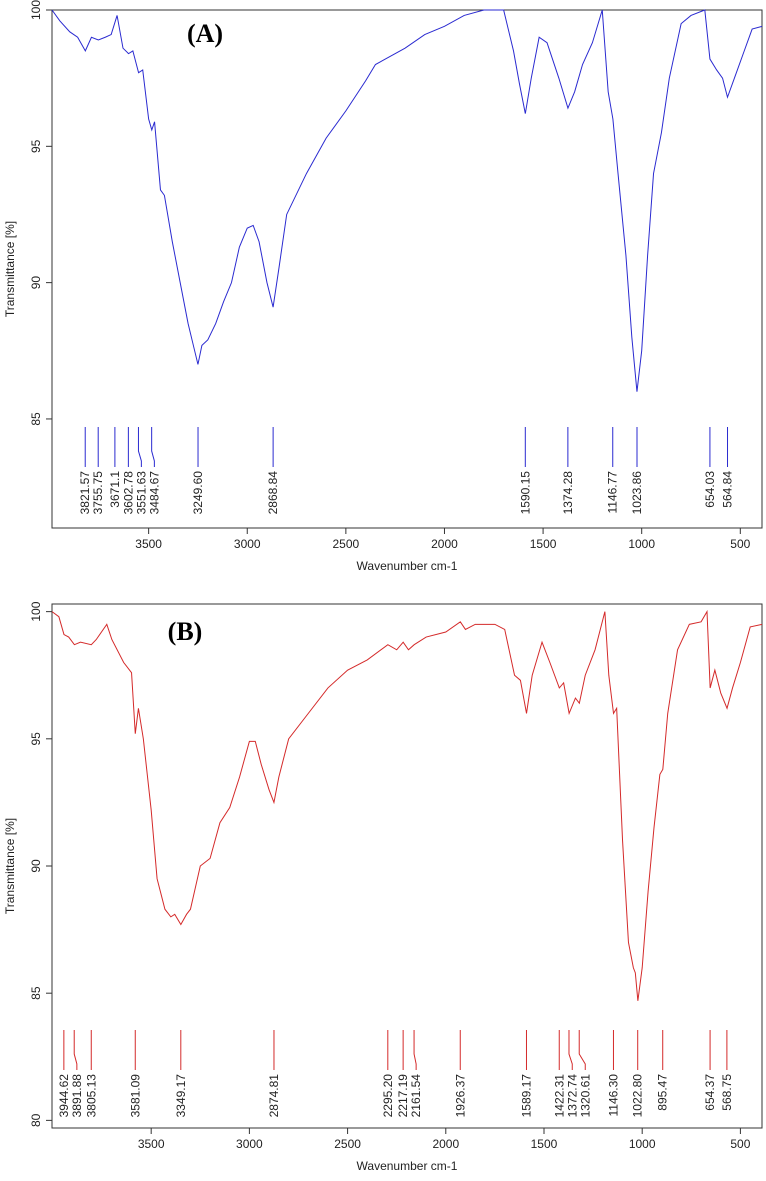  I want to click on peak-label: 568.75, so click(727, 1092).